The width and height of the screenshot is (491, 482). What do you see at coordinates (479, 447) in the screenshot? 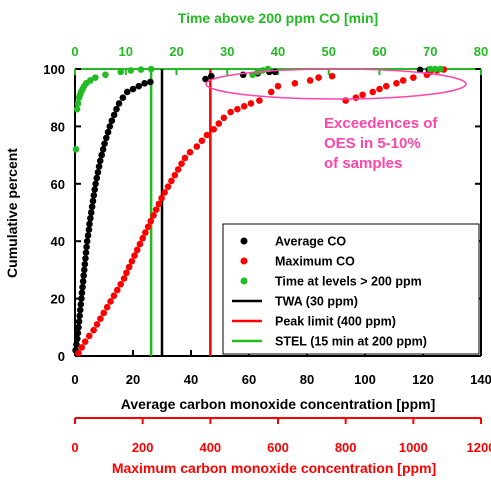
I see `second-bottom-x-tick-label: 1200` at bounding box center [479, 447].